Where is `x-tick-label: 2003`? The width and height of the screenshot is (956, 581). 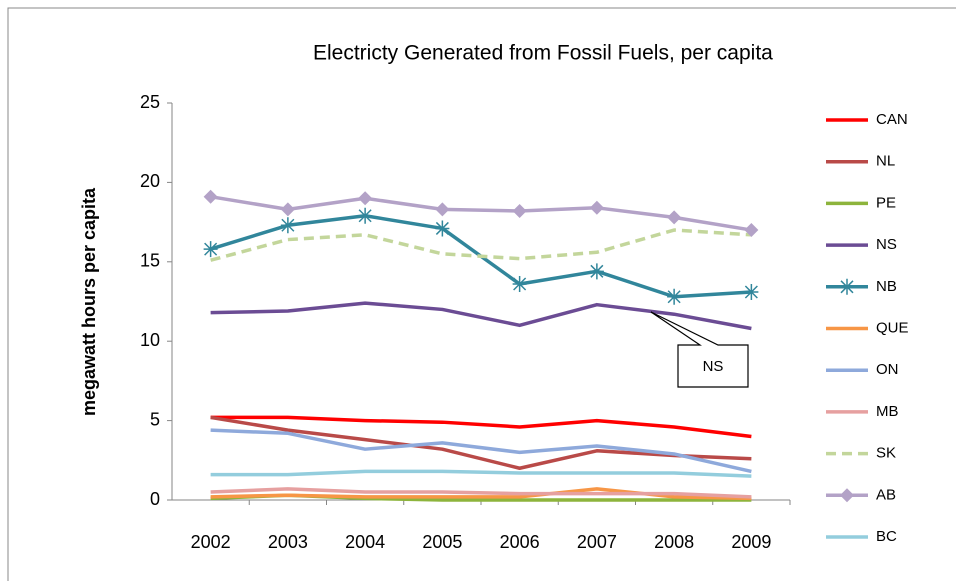
x-tick-label: 2003 is located at coordinates (288, 542).